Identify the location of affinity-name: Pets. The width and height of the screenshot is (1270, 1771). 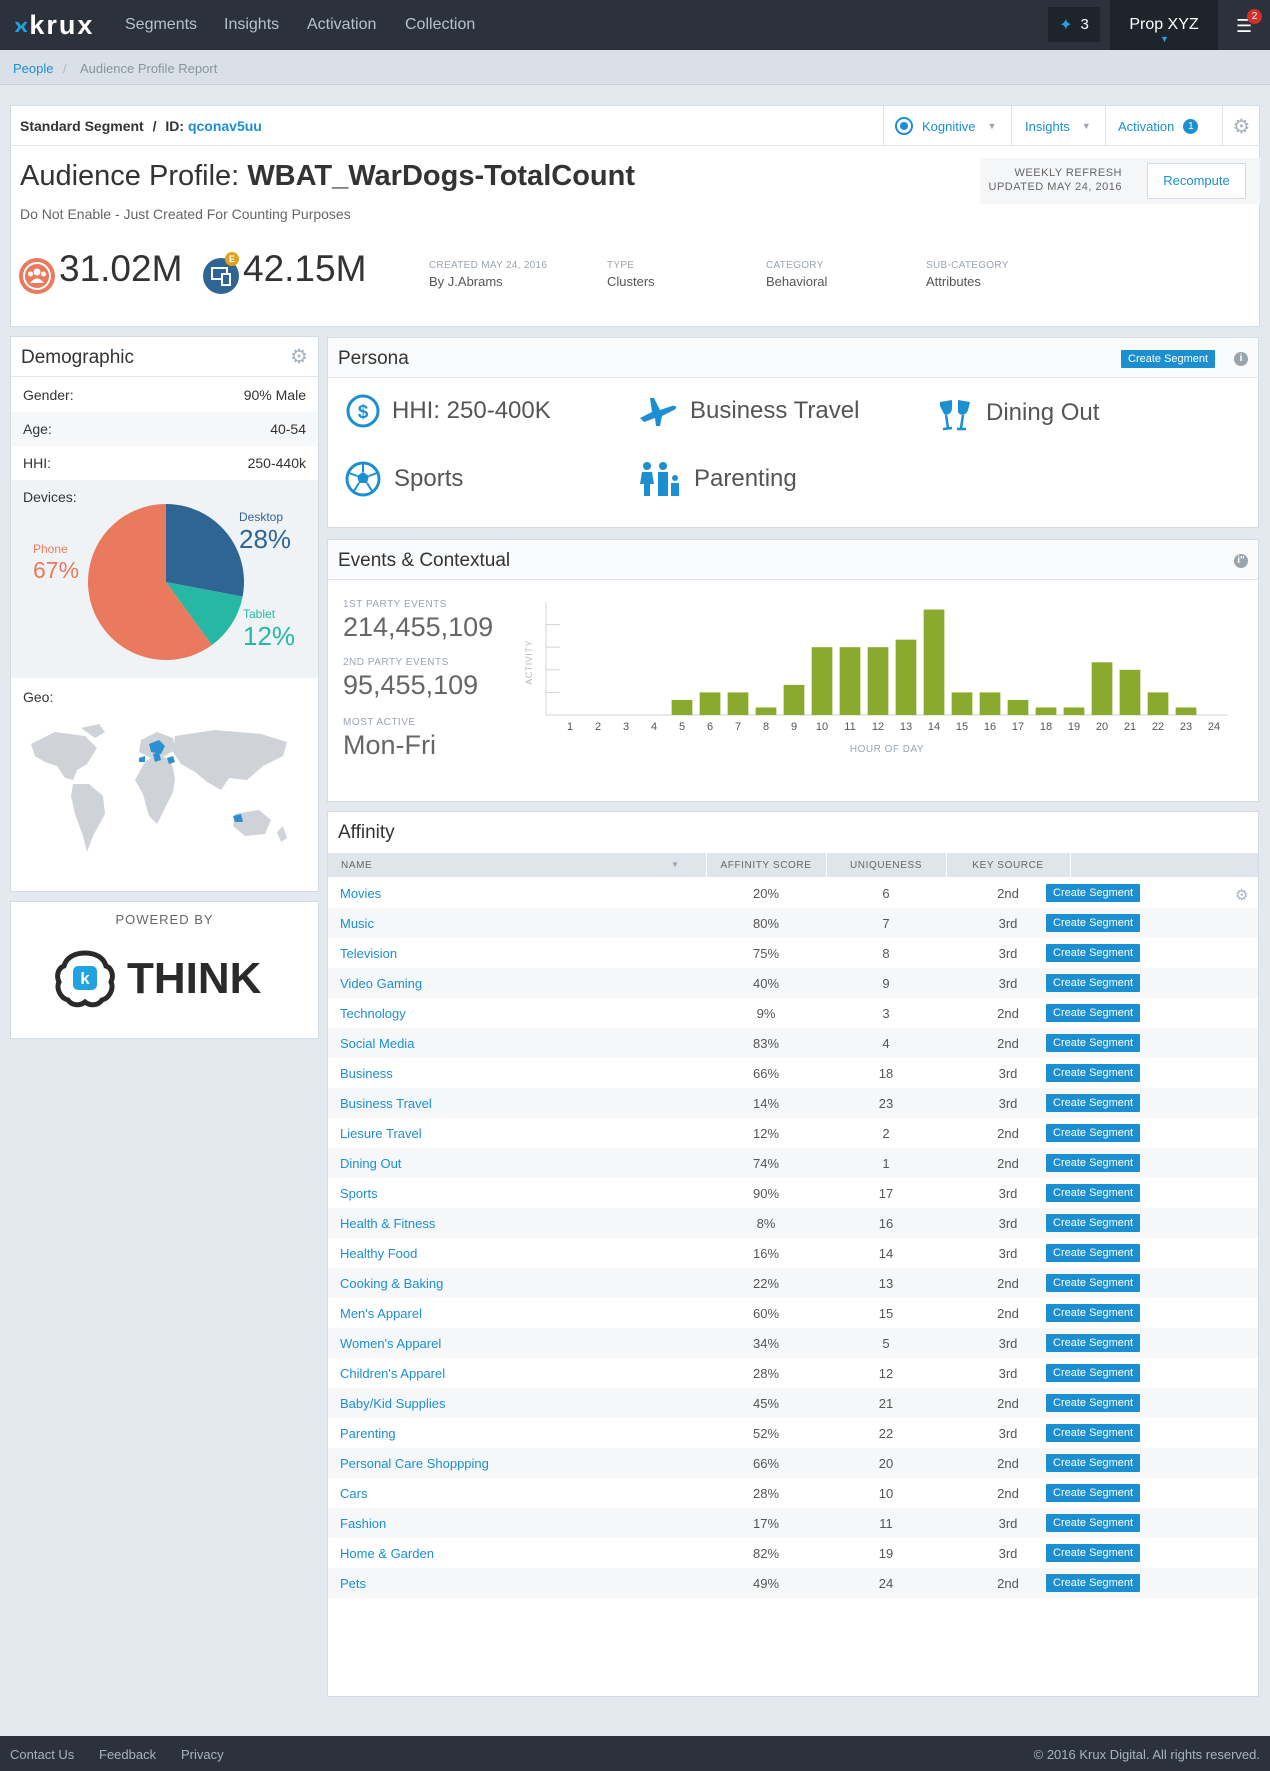
(353, 1583).